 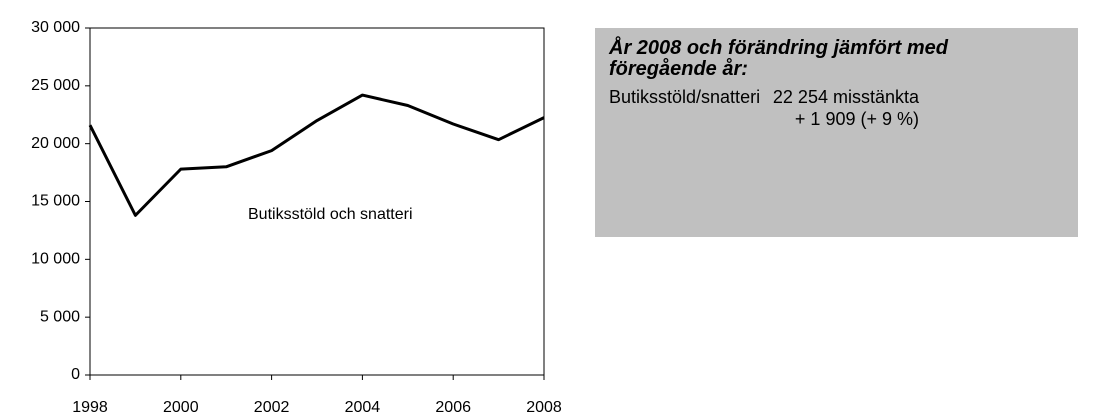 I want to click on series-label: Butiksstöld och snatteri, so click(x=330, y=214).